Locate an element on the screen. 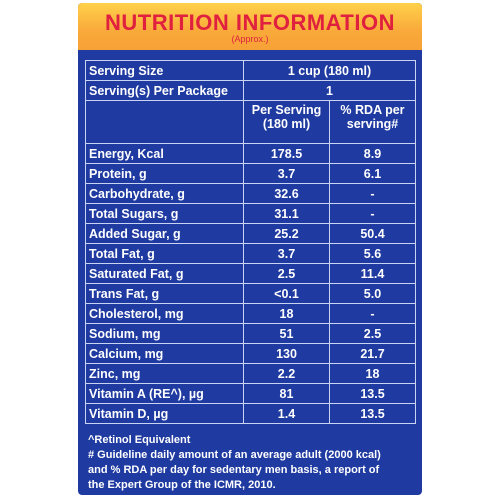  nutrient-name: Trans Fat, g is located at coordinates (164, 293).